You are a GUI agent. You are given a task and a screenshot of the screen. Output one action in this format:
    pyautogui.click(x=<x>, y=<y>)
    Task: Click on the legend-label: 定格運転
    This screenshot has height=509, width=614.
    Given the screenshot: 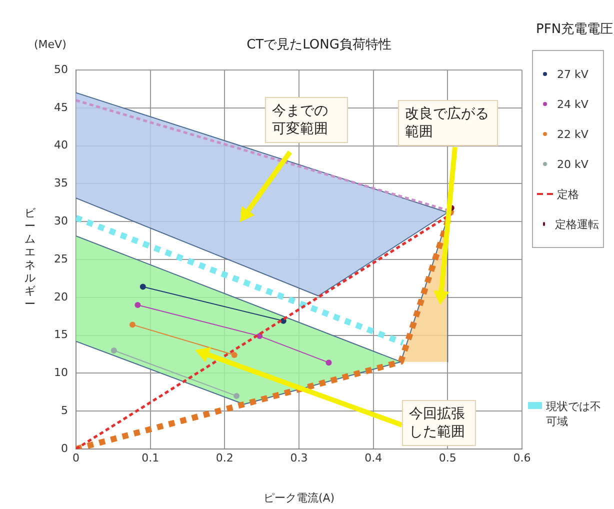 What is the action you would take?
    pyautogui.click(x=577, y=224)
    